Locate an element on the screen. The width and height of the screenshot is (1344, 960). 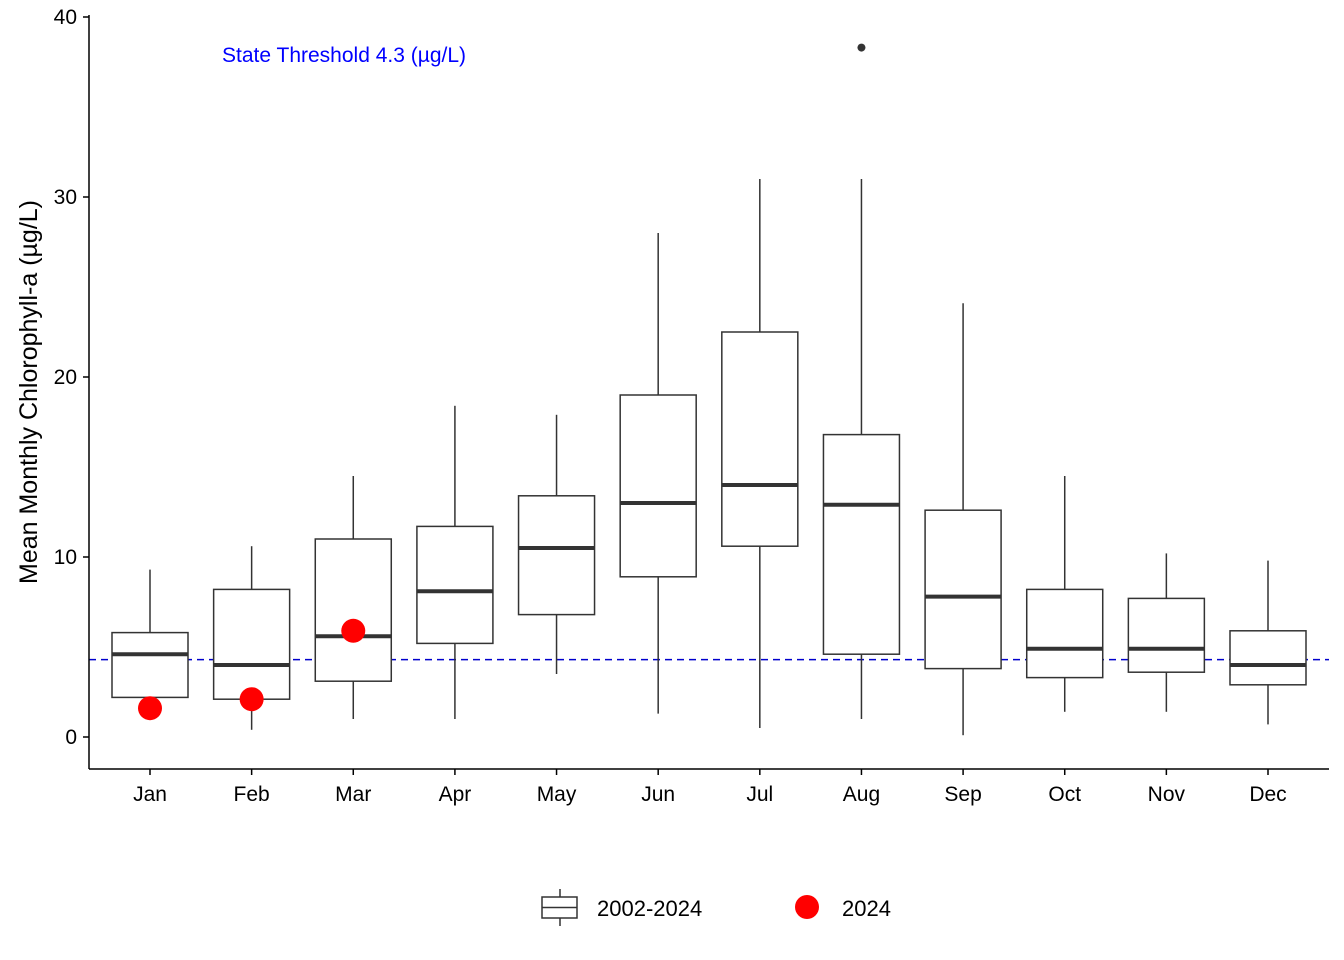
x-tick-label: Oct is located at coordinates (1064, 794).